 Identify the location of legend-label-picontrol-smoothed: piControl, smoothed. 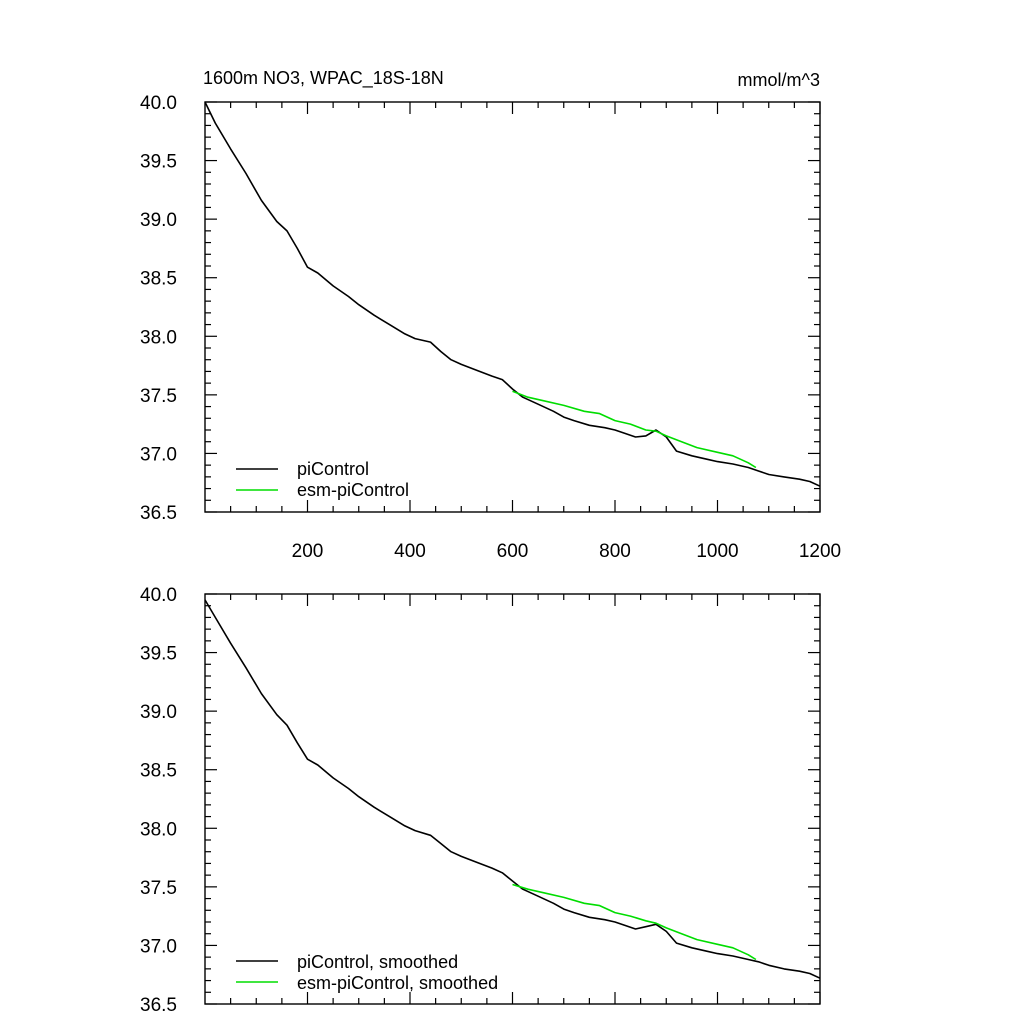
(377, 962).